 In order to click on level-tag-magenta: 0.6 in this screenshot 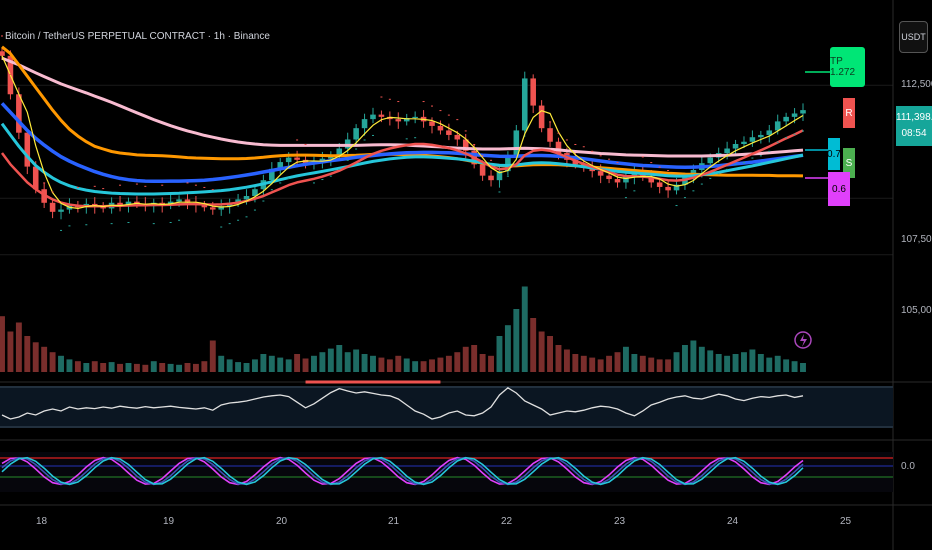, I will do `click(839, 189)`.